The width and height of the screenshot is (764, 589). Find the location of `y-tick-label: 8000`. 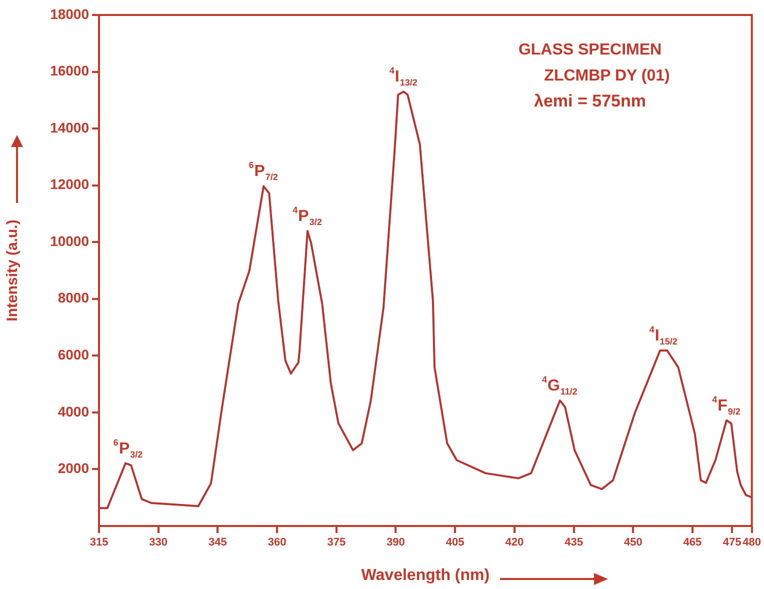

y-tick-label: 8000 is located at coordinates (74, 298).